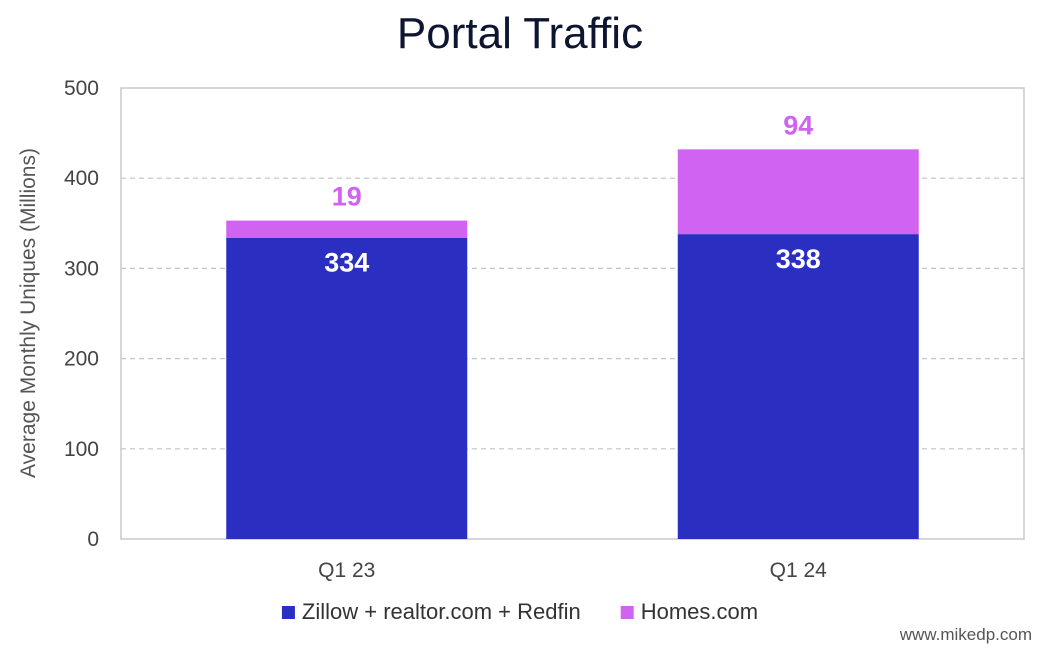 The width and height of the screenshot is (1042, 655). Describe the element at coordinates (347, 197) in the screenshot. I see `data-label: 19` at that location.